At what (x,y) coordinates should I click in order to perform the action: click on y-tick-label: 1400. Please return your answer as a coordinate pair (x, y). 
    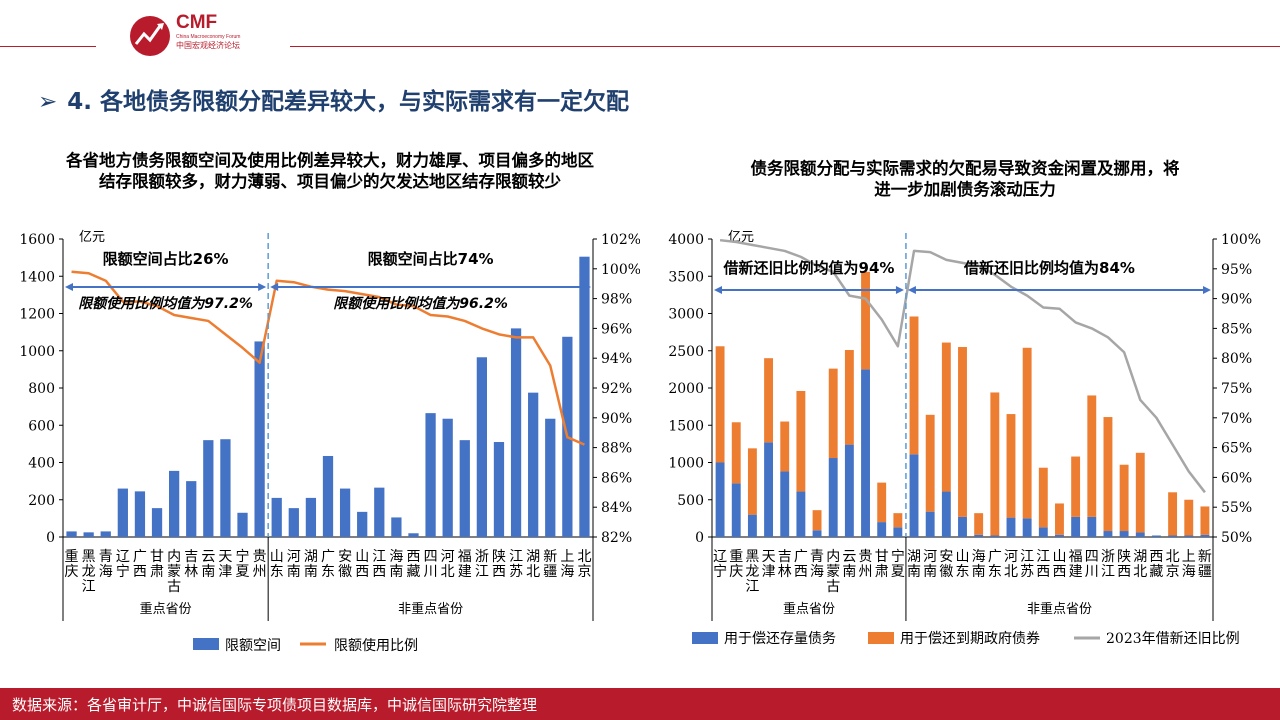
    Looking at the image, I should click on (37, 277).